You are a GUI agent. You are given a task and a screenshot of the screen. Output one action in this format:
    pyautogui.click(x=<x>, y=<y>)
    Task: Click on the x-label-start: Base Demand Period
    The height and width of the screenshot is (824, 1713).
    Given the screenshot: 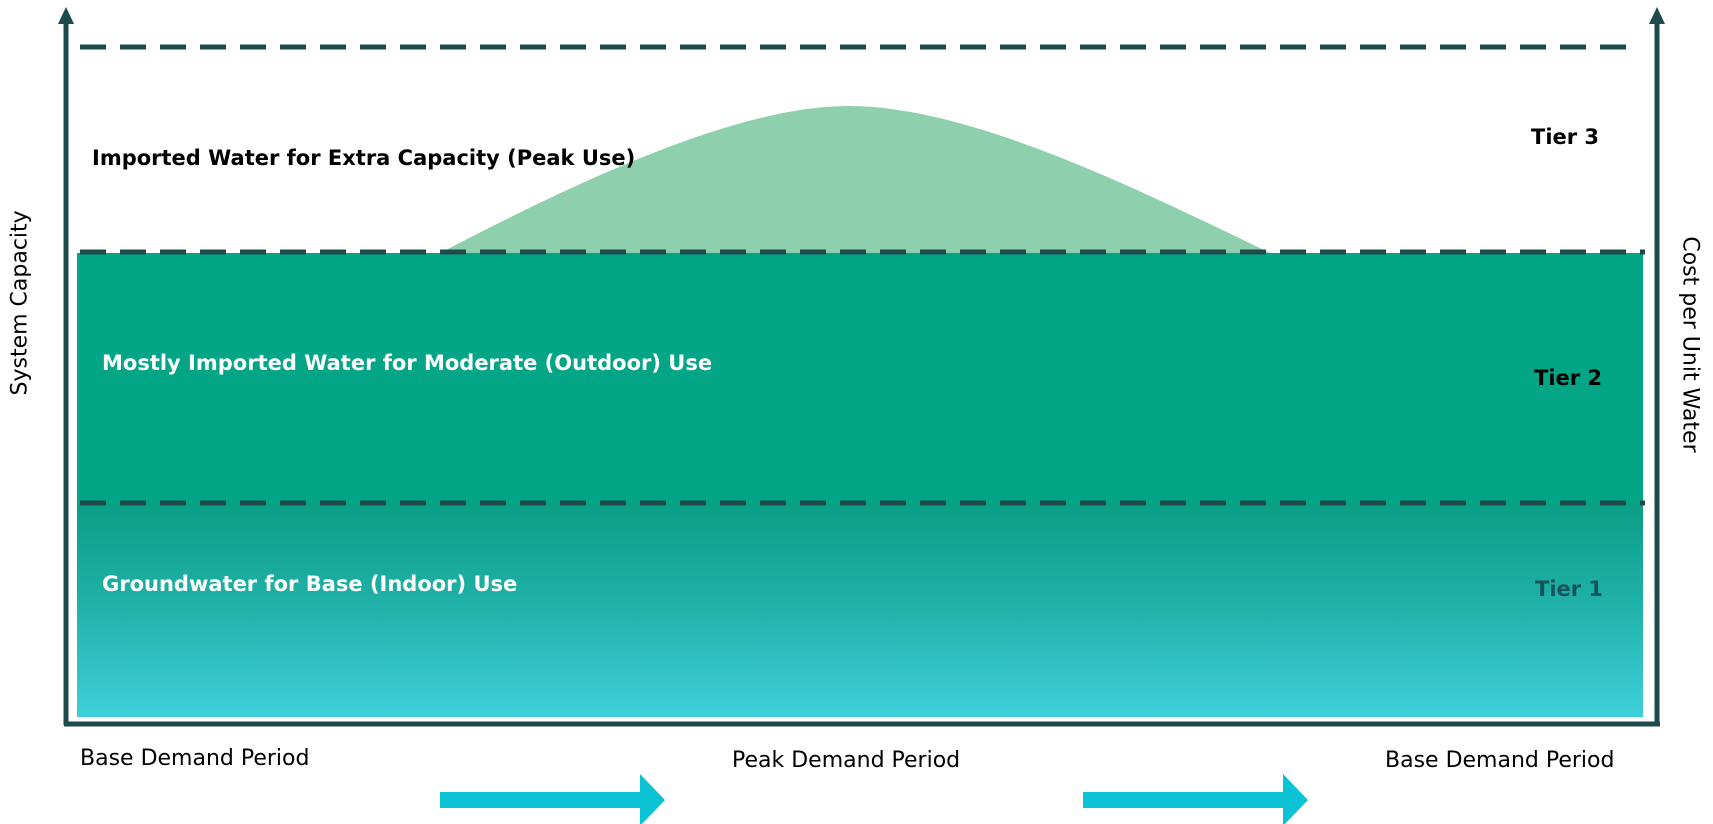 What is the action you would take?
    pyautogui.click(x=195, y=758)
    